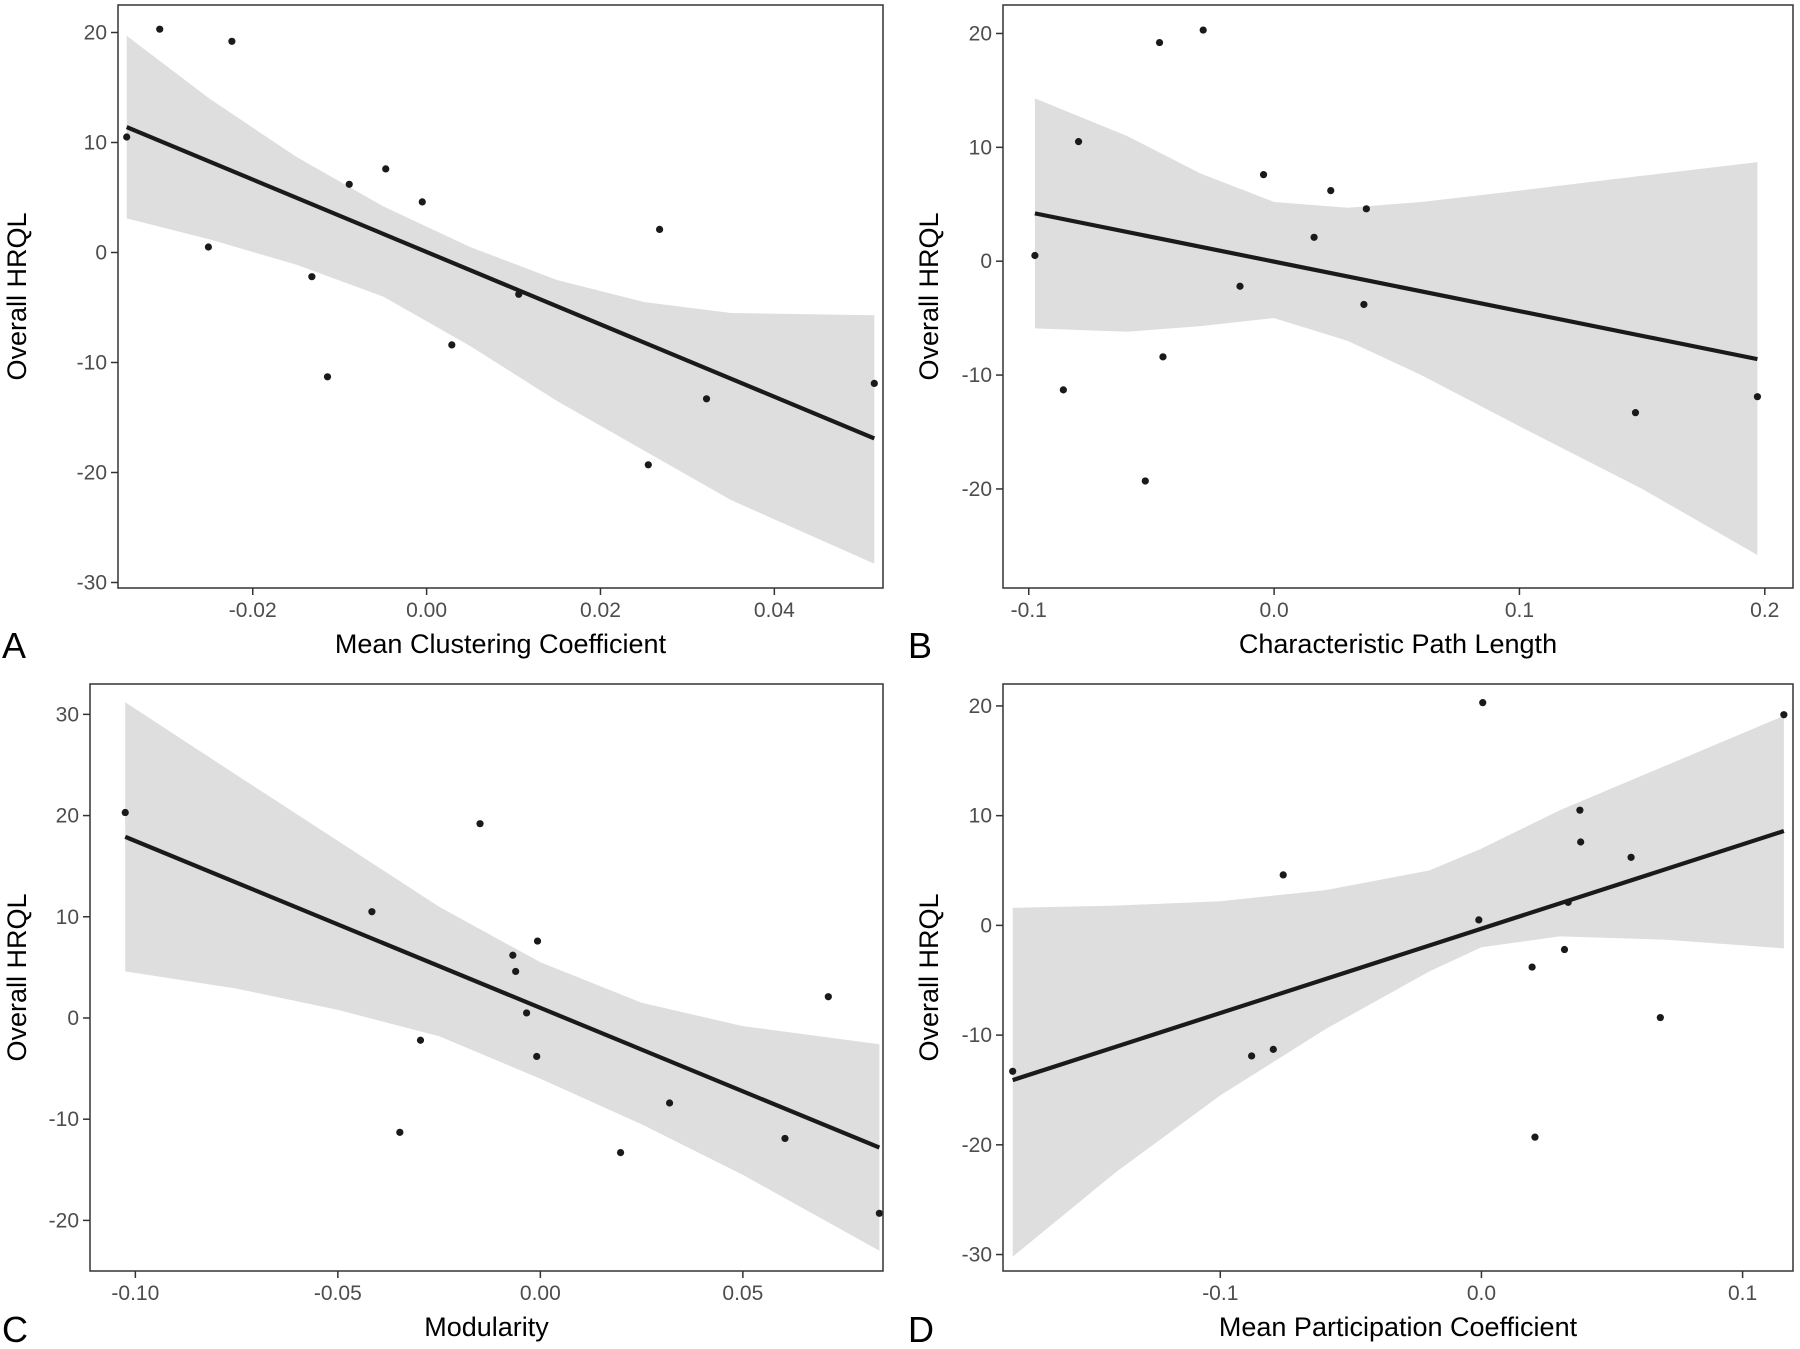  What do you see at coordinates (1029, 610) in the screenshot?
I see `panel-b-x-tick-label: -0.1` at bounding box center [1029, 610].